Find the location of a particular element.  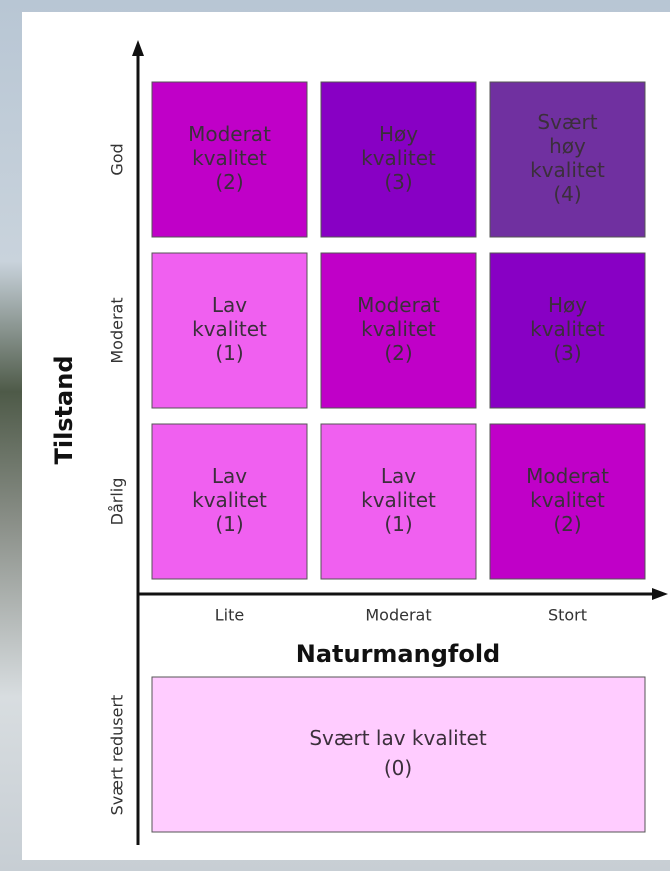

x-level-label: Lite is located at coordinates (229, 615).